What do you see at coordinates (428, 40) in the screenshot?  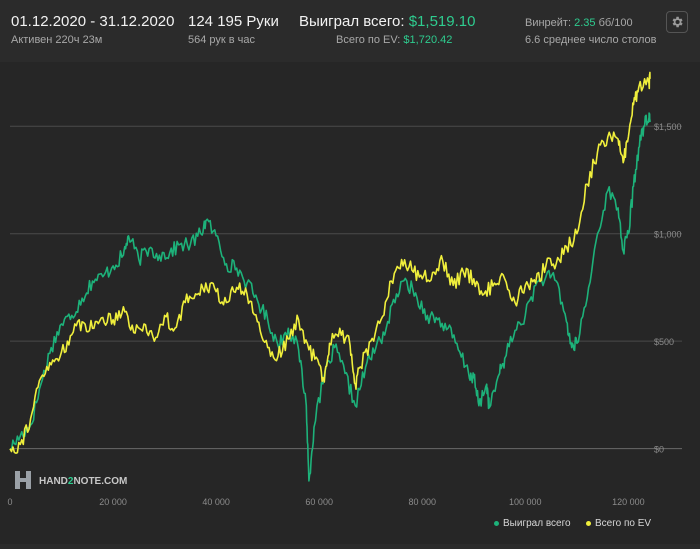 I see `ev-value: $1,720.42` at bounding box center [428, 40].